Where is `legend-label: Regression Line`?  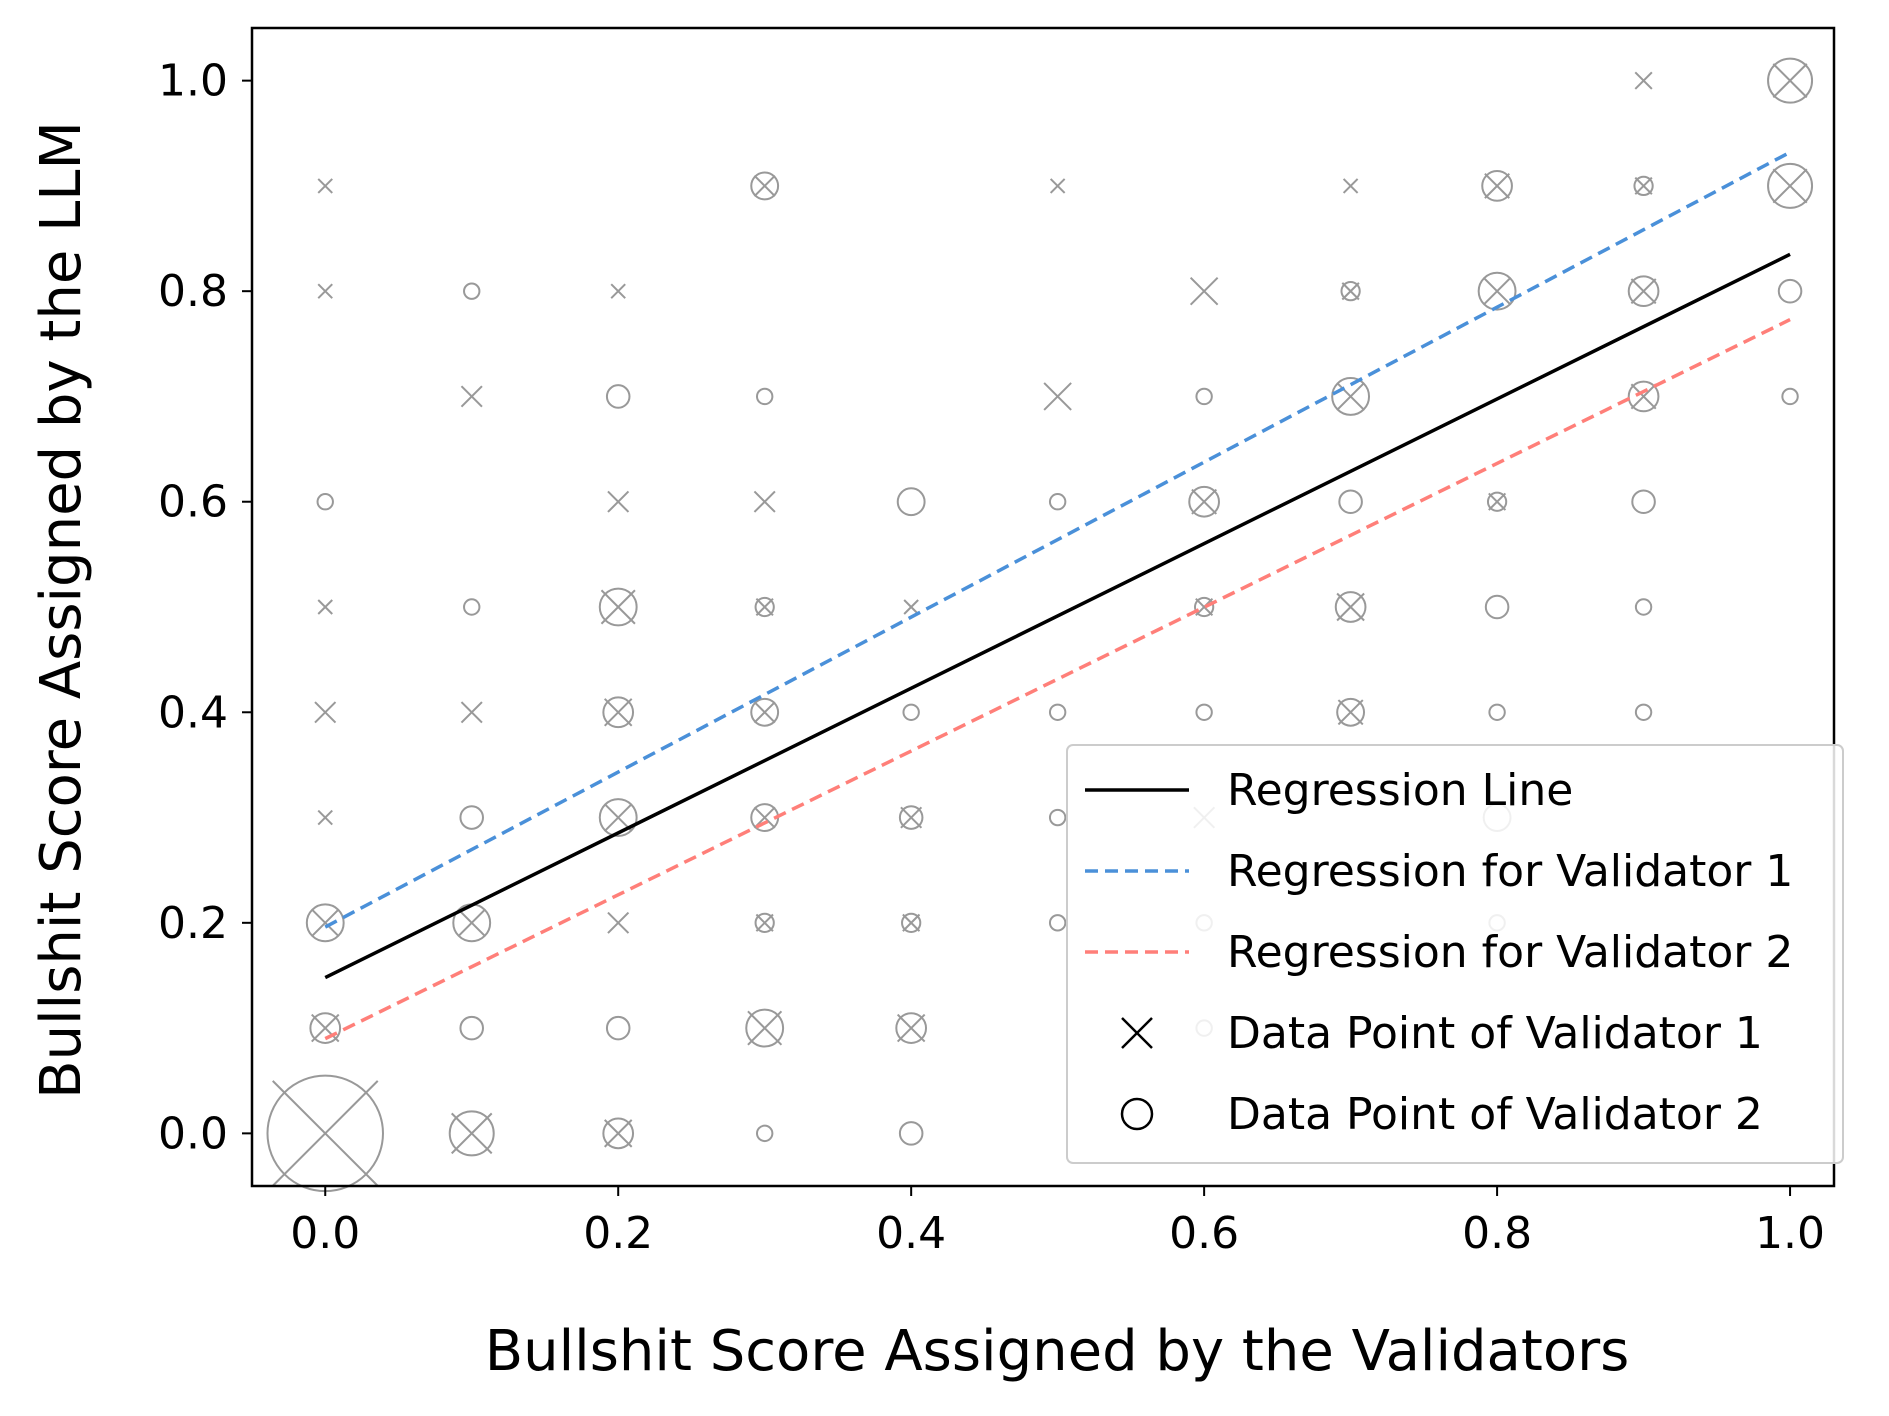
legend-label: Regression Line is located at coordinates (1400, 790).